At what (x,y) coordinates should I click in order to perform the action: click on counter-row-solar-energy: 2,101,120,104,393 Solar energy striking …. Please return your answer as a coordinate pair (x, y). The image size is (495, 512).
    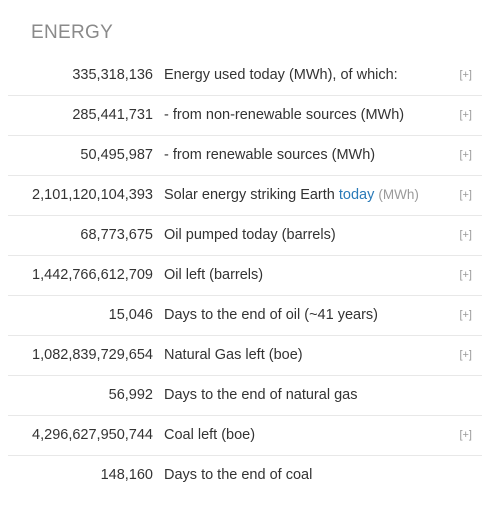
    Looking at the image, I should click on (245, 196).